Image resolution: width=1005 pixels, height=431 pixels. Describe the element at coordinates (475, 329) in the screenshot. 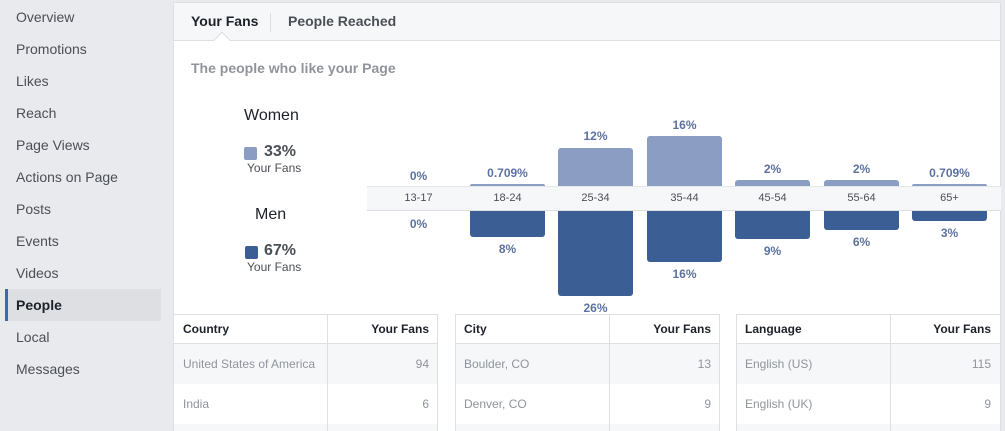

I see `city-col-header: City` at that location.